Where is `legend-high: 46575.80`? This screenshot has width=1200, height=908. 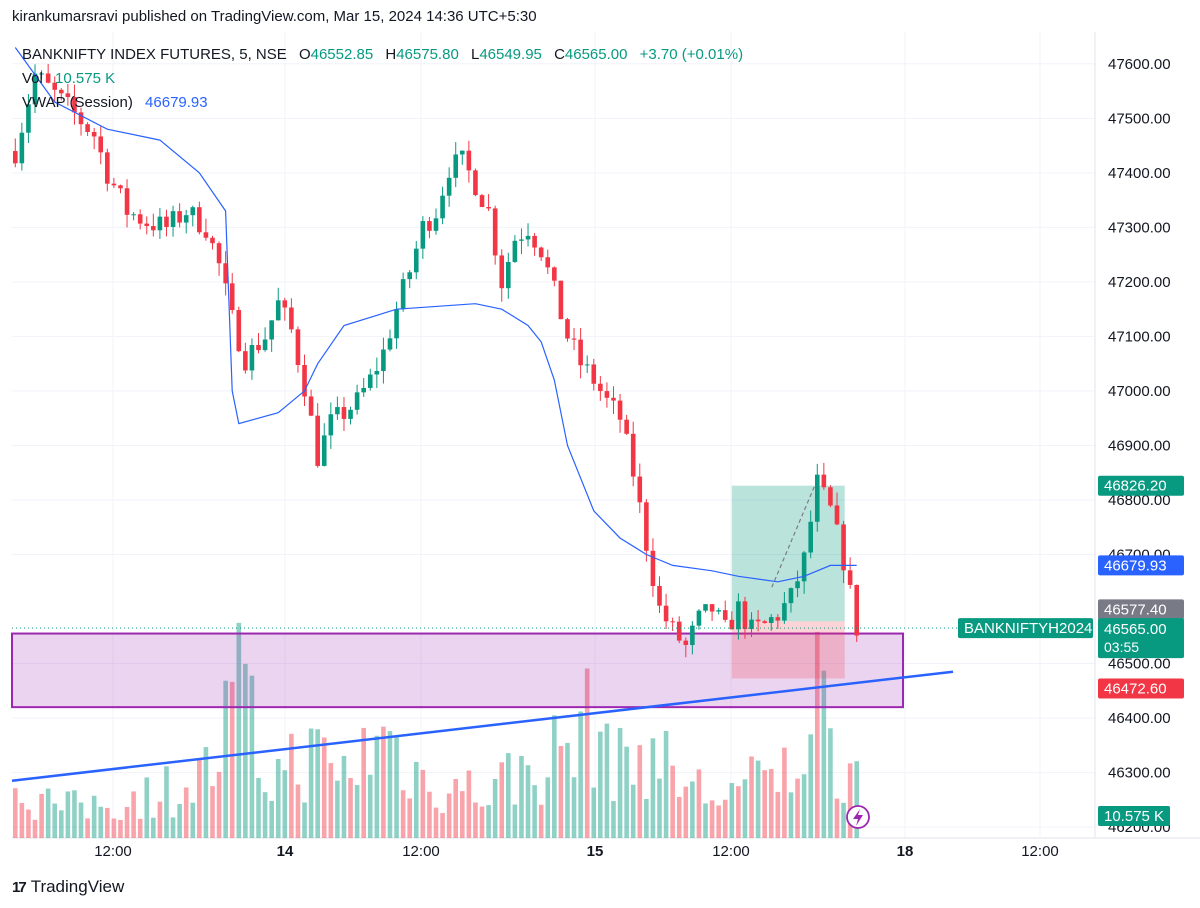 legend-high: 46575.80 is located at coordinates (427, 54).